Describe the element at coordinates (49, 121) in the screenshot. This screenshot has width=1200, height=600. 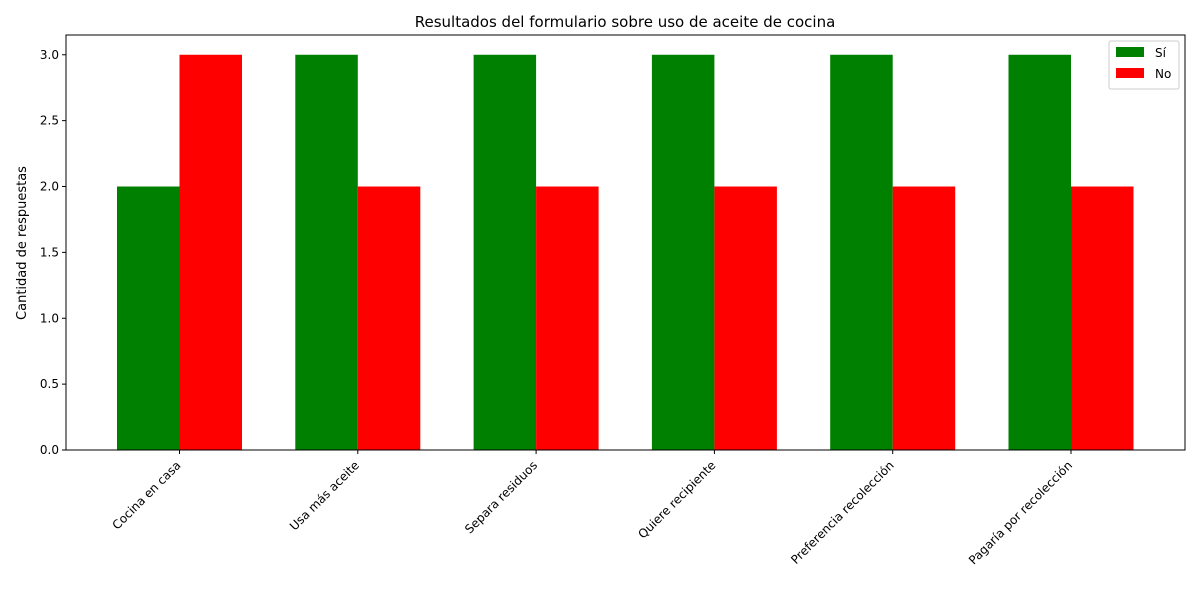
I see `y-tick-label: 2.5` at that location.